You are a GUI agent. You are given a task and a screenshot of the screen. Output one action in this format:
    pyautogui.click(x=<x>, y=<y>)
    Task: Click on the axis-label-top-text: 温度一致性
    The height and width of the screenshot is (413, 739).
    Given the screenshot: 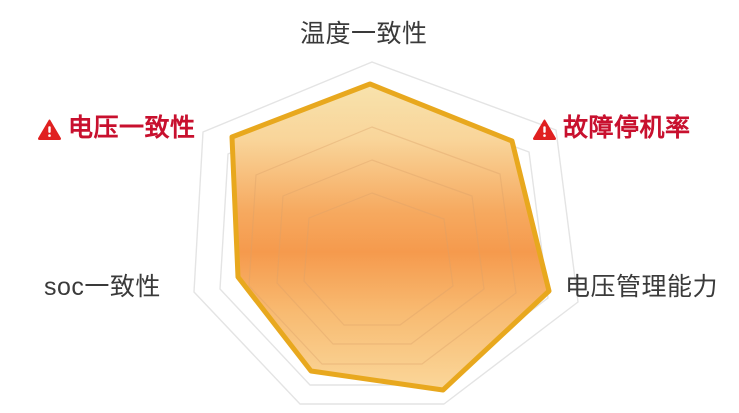 What is the action you would take?
    pyautogui.click(x=364, y=34)
    